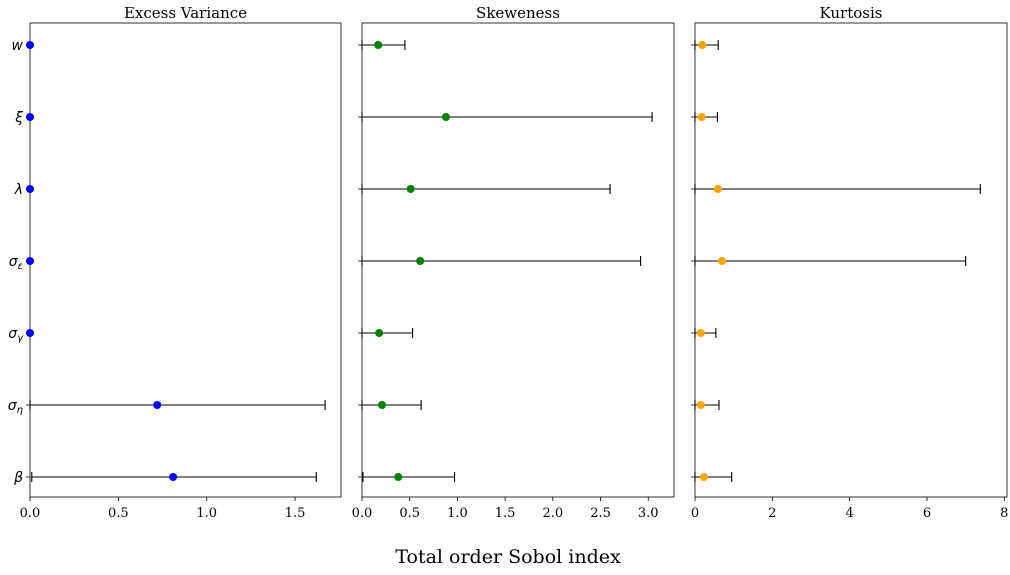 The width and height of the screenshot is (1010, 575). I want to click on xtick-label: 3.0, so click(648, 513).